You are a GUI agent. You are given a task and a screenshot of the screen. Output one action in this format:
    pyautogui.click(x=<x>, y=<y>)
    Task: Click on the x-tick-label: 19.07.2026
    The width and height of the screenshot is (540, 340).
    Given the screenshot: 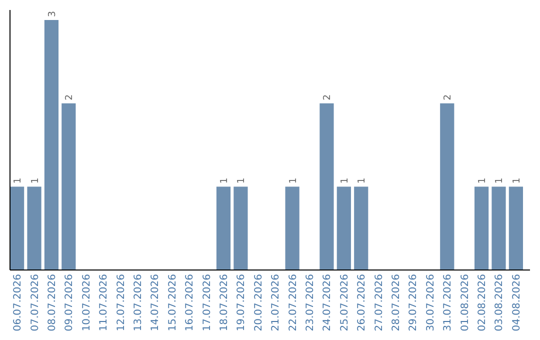 What is the action you would take?
    pyautogui.click(x=242, y=303)
    